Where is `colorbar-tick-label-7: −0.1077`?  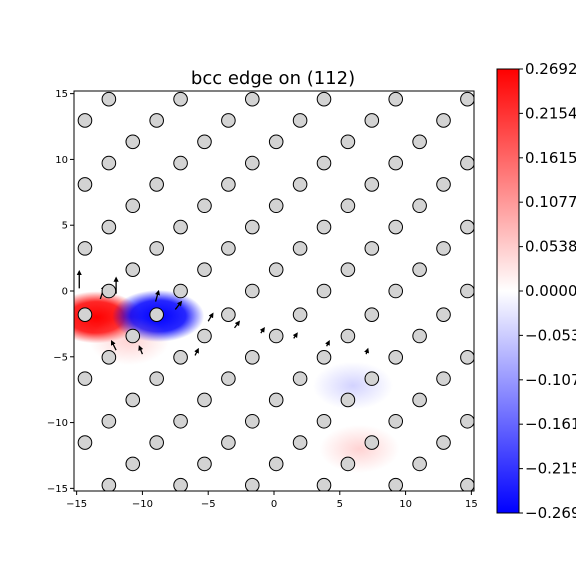
colorbar-tick-label-7: −0.1077 is located at coordinates (550, 380).